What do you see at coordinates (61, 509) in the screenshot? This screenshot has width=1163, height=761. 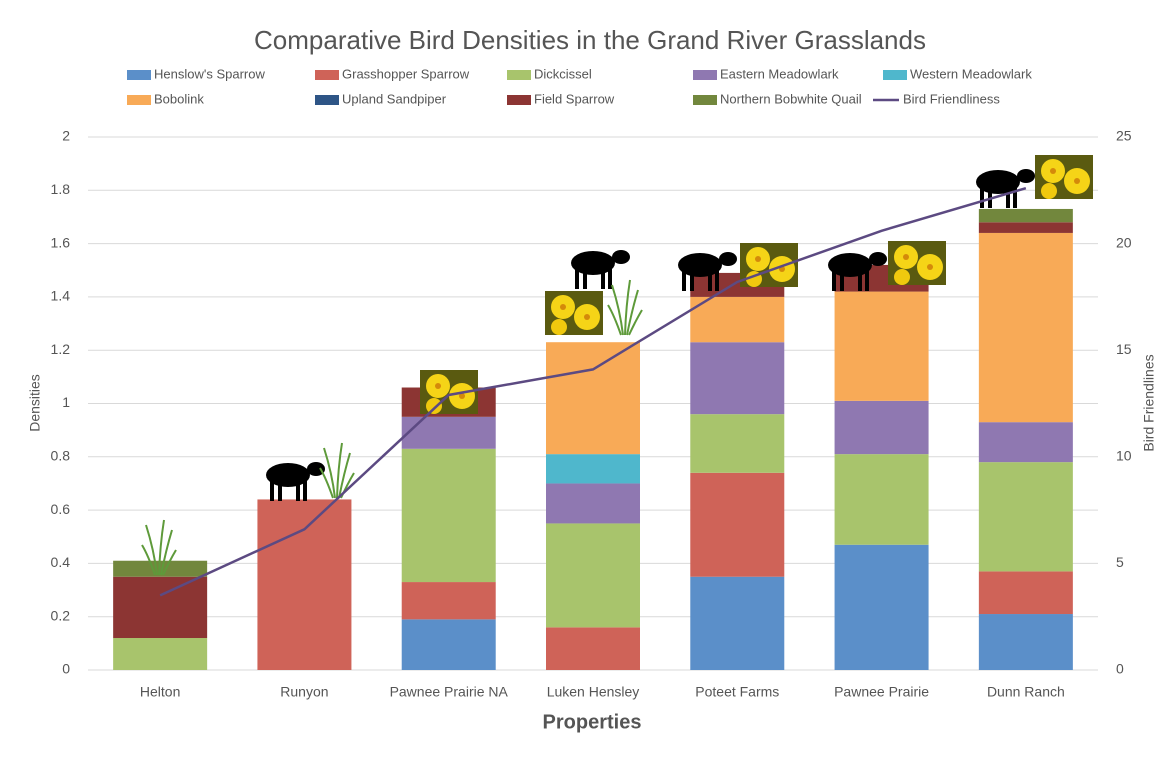 I see `y-tick-label: 0.6` at bounding box center [61, 509].